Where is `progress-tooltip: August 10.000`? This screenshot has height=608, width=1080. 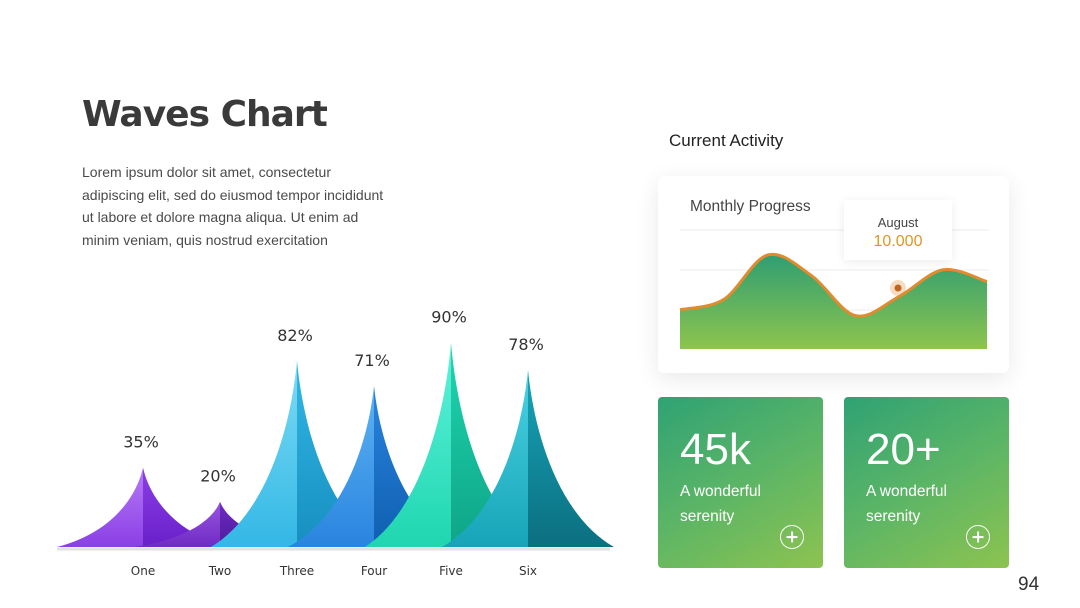 progress-tooltip: August 10.000 is located at coordinates (898, 230).